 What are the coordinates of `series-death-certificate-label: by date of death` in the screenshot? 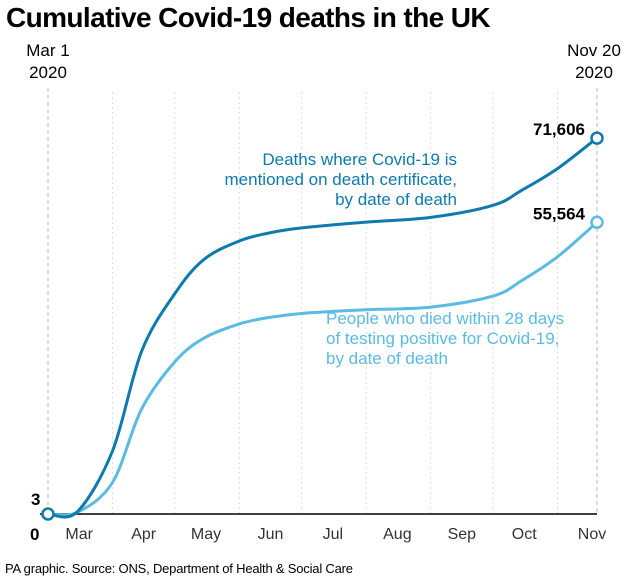 It's located at (396, 199).